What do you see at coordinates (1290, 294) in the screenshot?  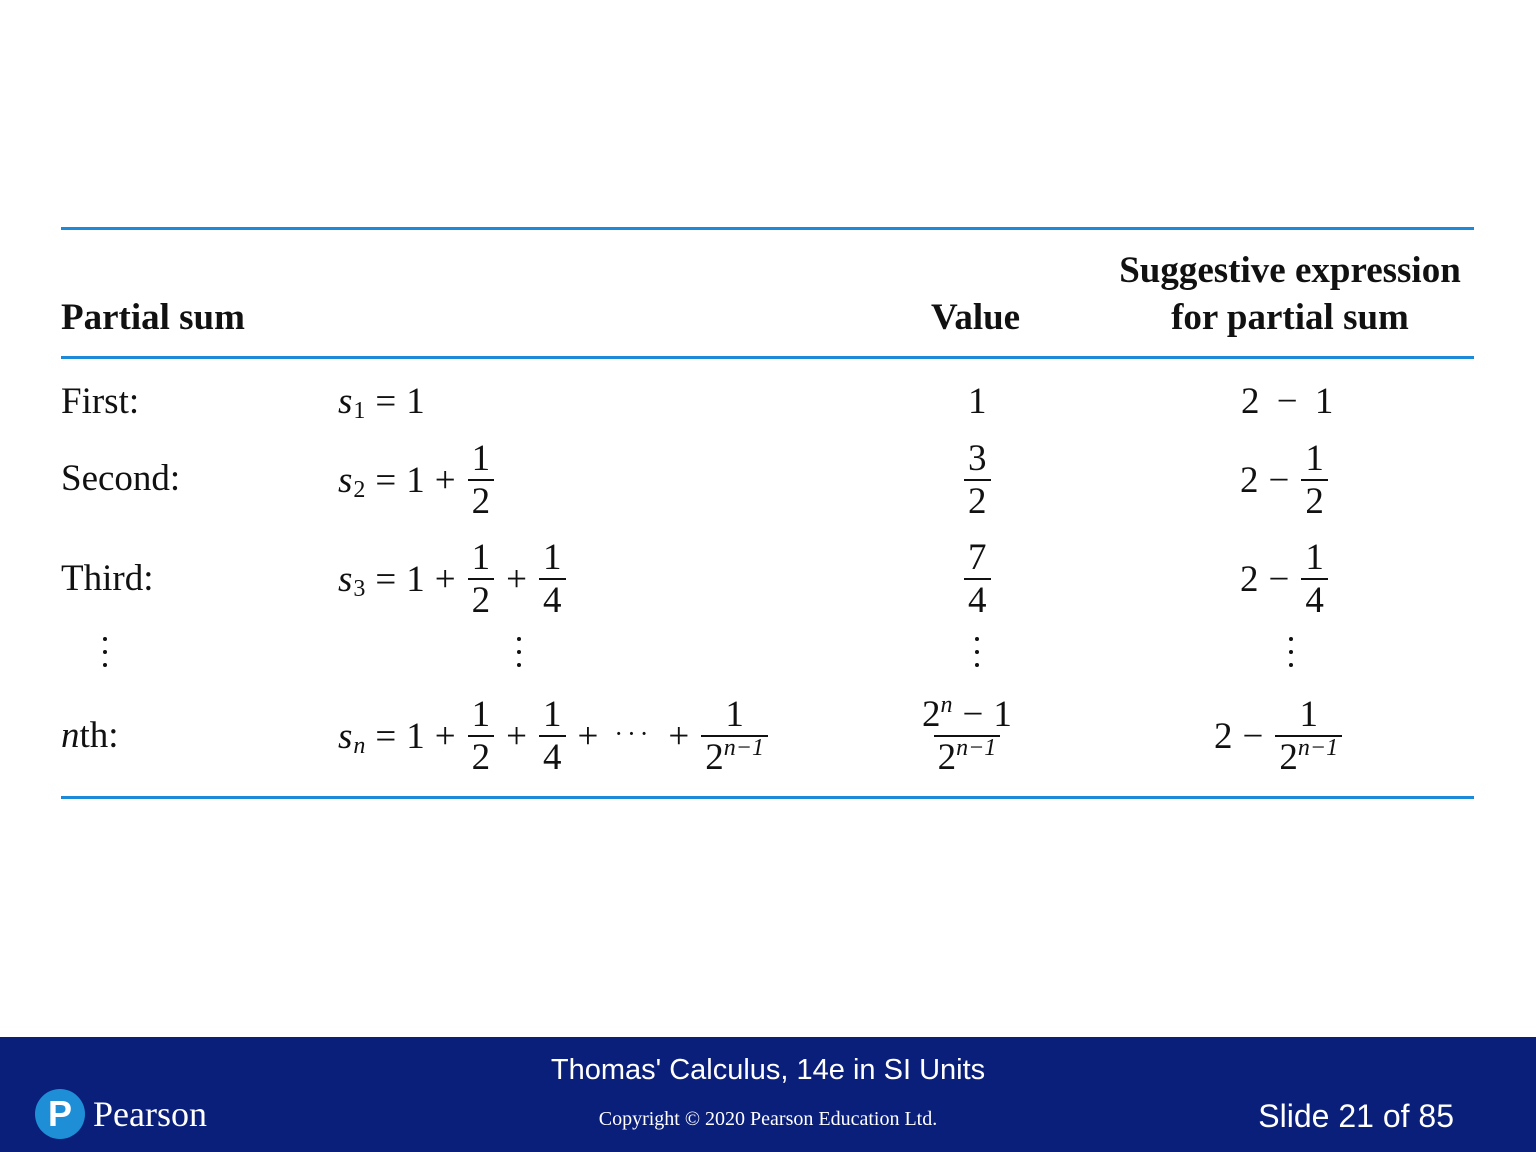 I see `header-suggestive-expression: Suggestive expression for partial sum` at bounding box center [1290, 294].